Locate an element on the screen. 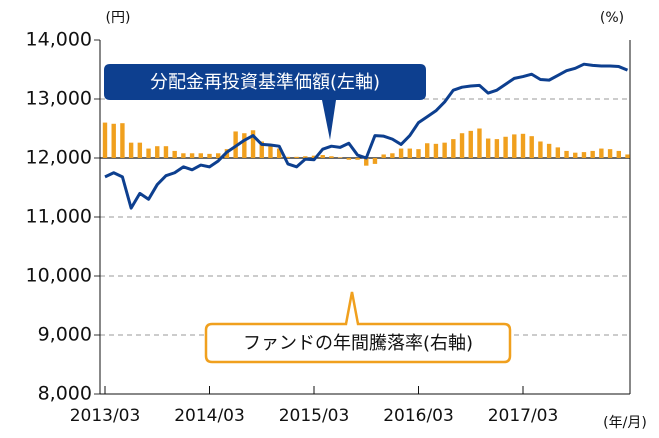 The image size is (659, 438). x-tick-label: 2015/03 is located at coordinates (314, 416).